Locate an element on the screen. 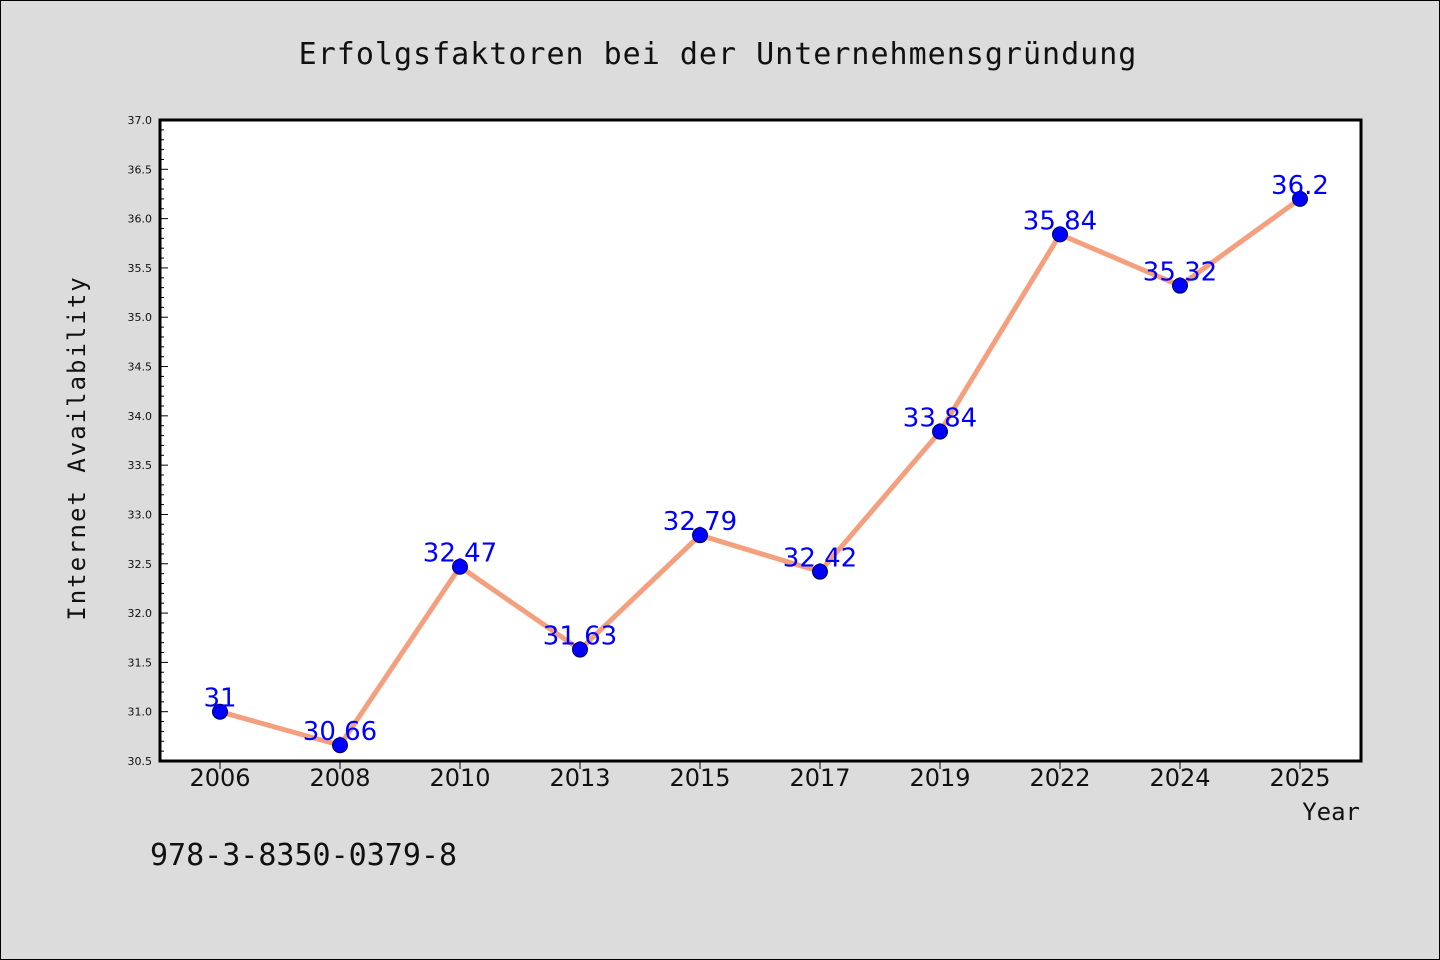 This screenshot has height=960, width=1440. y-axis-label: Internet Availability is located at coordinates (77, 447).